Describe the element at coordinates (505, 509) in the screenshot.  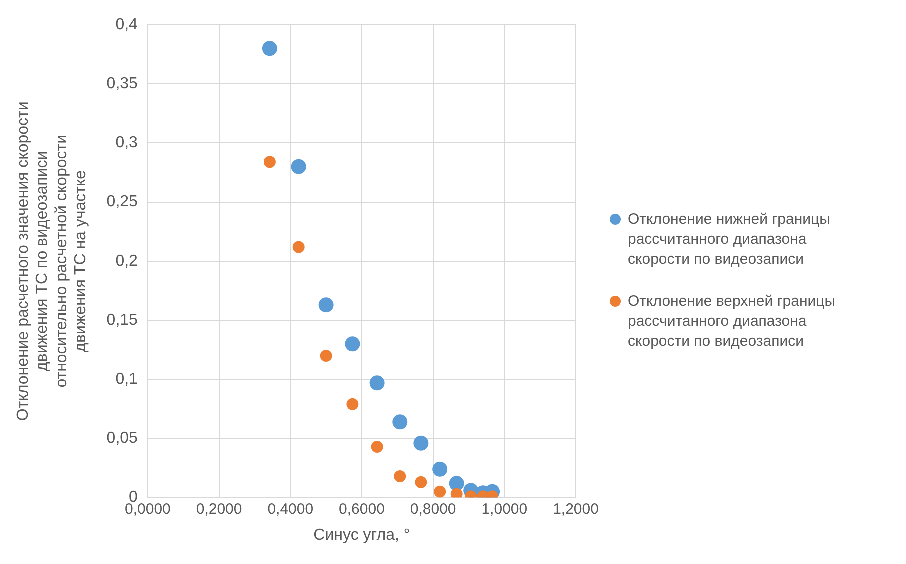
I see `x-tick-label: 1,0000` at that location.